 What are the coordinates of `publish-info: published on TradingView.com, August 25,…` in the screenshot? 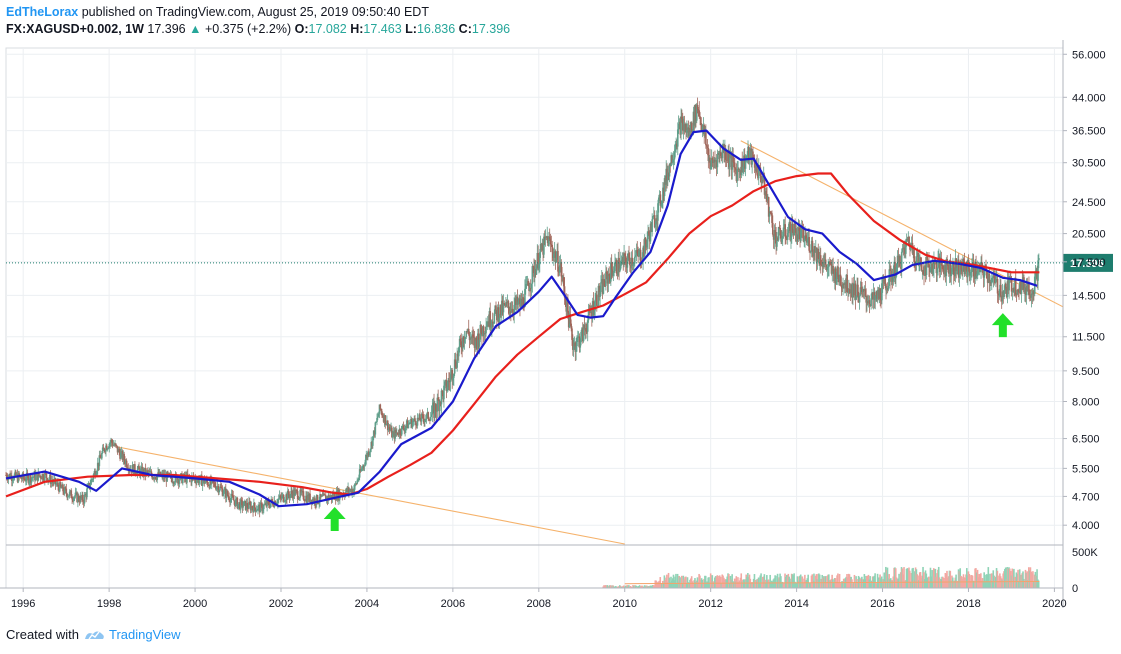 It's located at (255, 12).